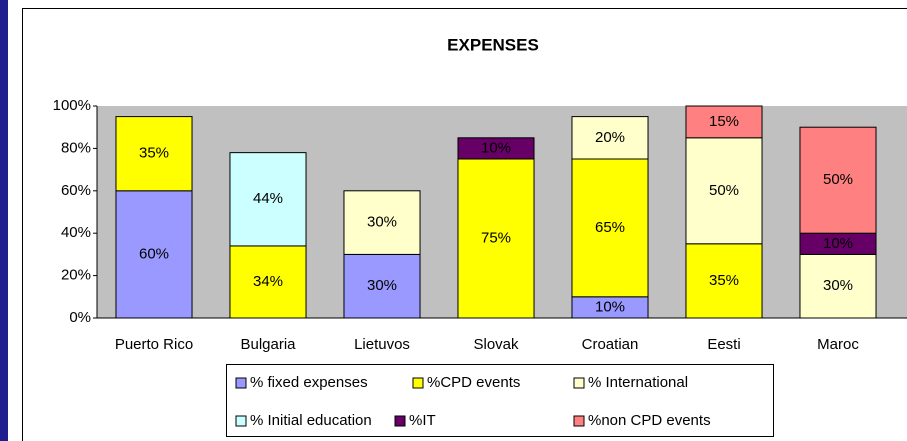 This screenshot has height=441, width=907. I want to click on x-tick-label: Slovak, so click(496, 344).